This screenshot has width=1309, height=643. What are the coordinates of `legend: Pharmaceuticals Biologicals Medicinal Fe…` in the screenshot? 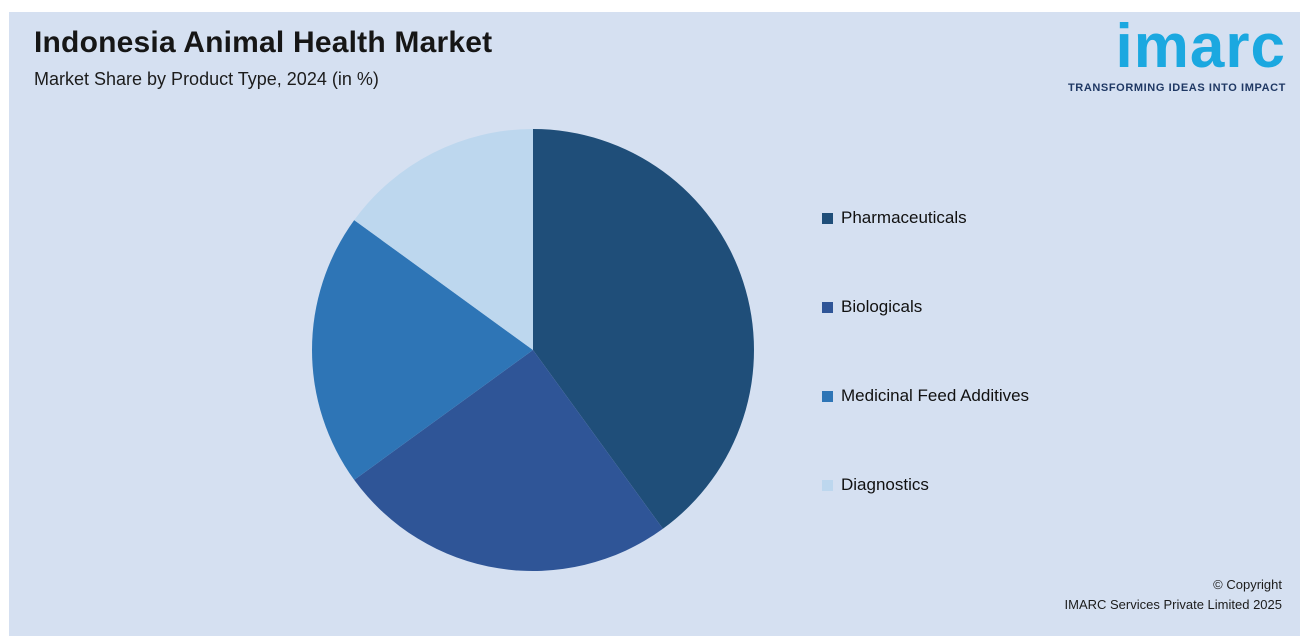 It's located at (925, 384).